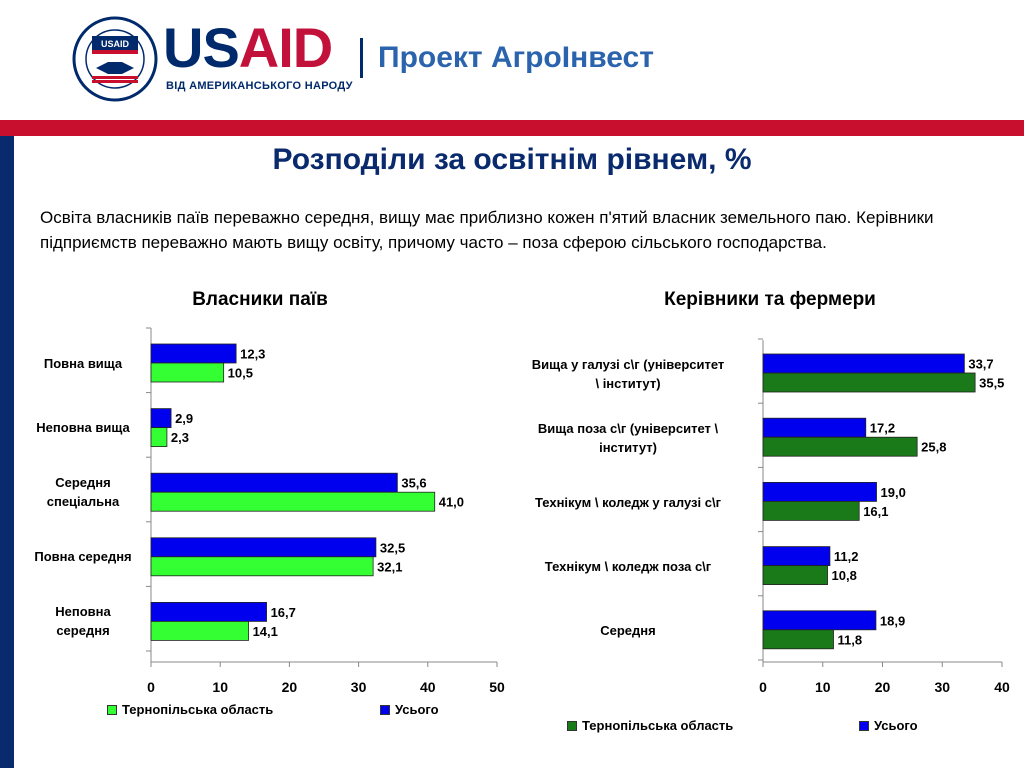 The height and width of the screenshot is (768, 1024). Describe the element at coordinates (252, 354) in the screenshot. I see `data-label: 12,3` at that location.